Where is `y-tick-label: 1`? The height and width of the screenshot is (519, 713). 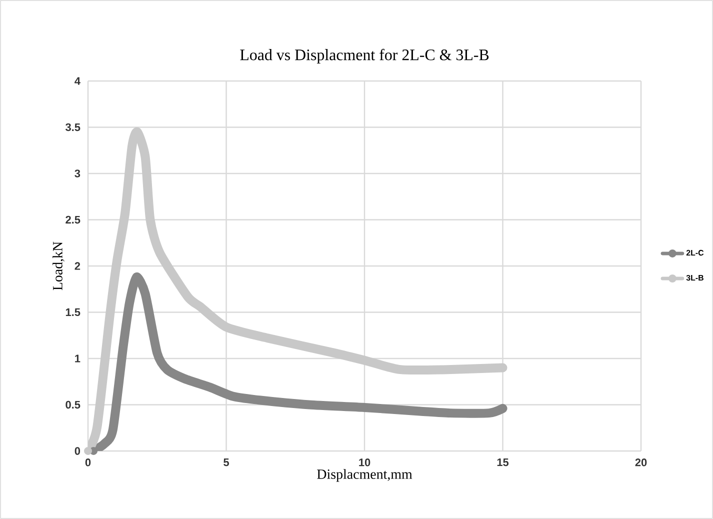 y-tick-label: 1 is located at coordinates (77, 358).